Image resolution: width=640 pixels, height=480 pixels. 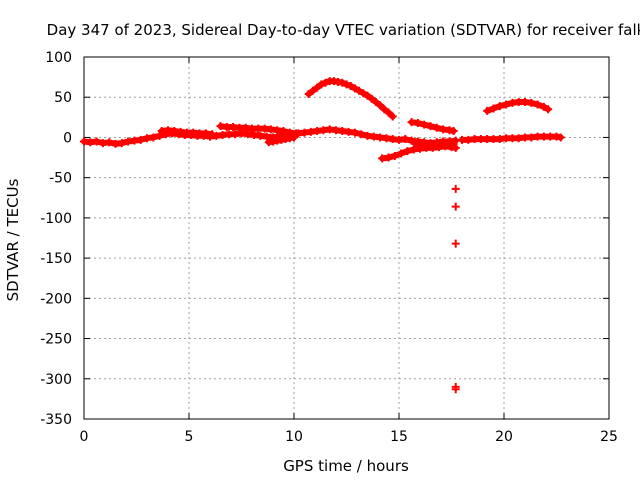 What do you see at coordinates (56, 219) in the screenshot?
I see `y-tick-label: -100` at bounding box center [56, 219].